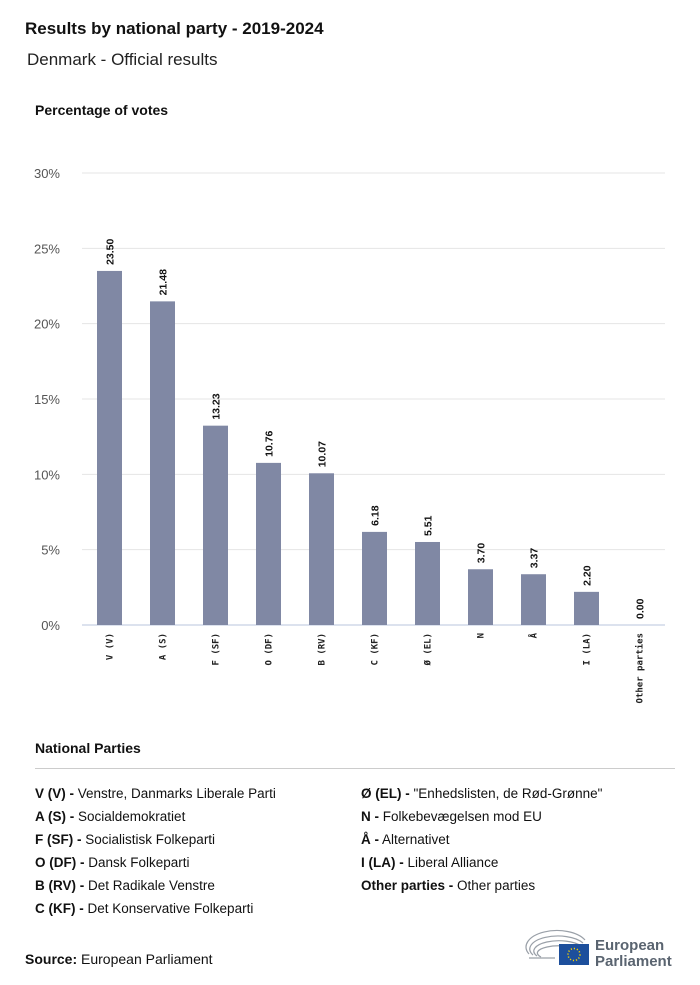 This screenshot has width=700, height=985. What do you see at coordinates (270, 443) in the screenshot?
I see `data-label: 10.76` at bounding box center [270, 443].